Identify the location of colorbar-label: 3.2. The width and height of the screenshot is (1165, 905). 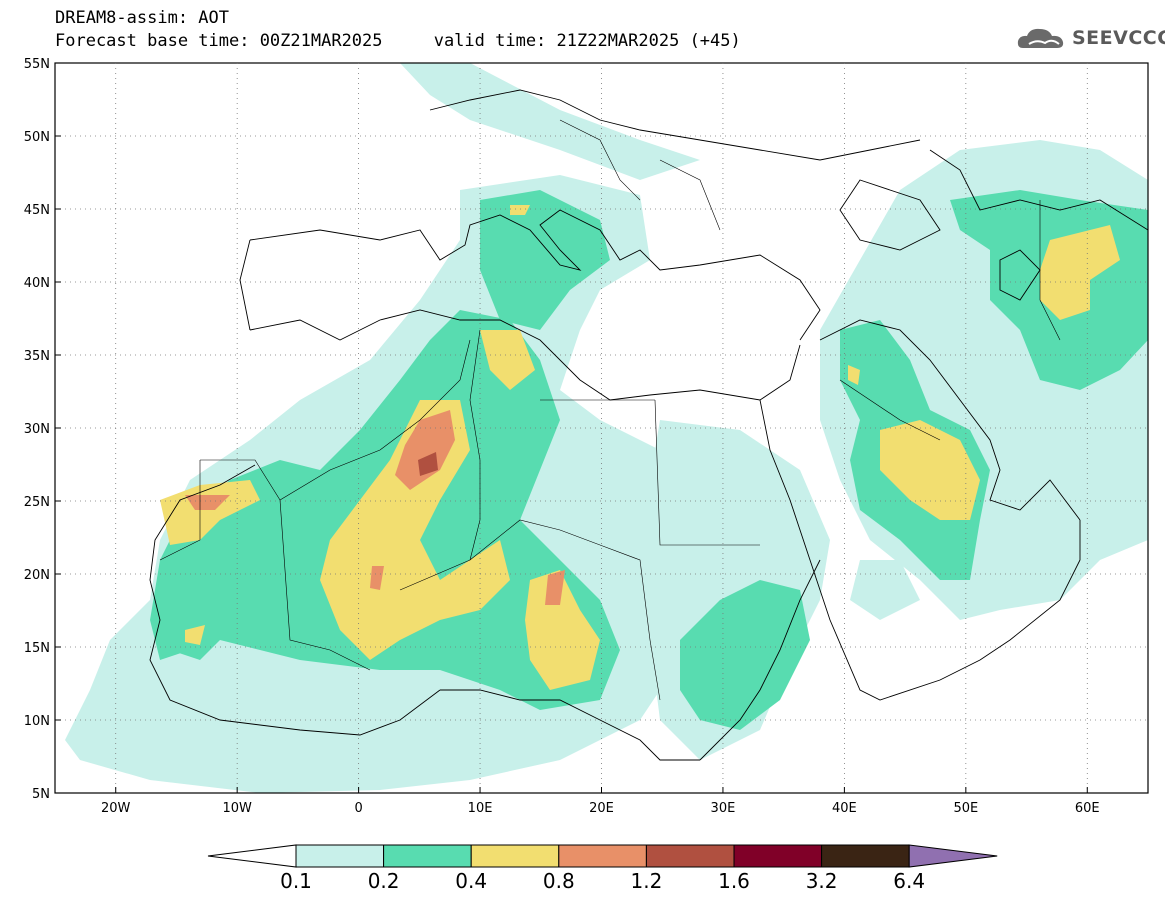
(821, 881).